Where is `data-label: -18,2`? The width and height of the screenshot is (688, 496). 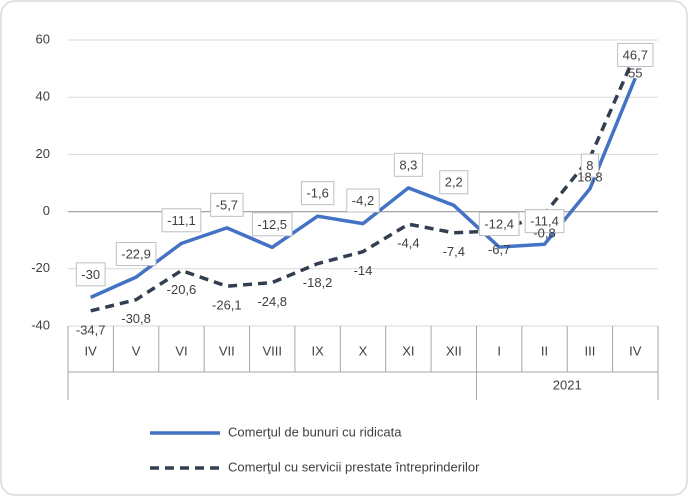 data-label: -18,2 is located at coordinates (318, 282).